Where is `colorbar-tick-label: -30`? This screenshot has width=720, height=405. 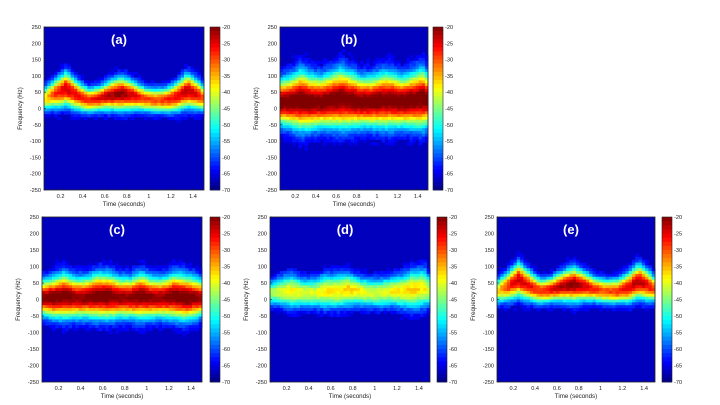 colorbar-tick-label: -30 is located at coordinates (226, 61).